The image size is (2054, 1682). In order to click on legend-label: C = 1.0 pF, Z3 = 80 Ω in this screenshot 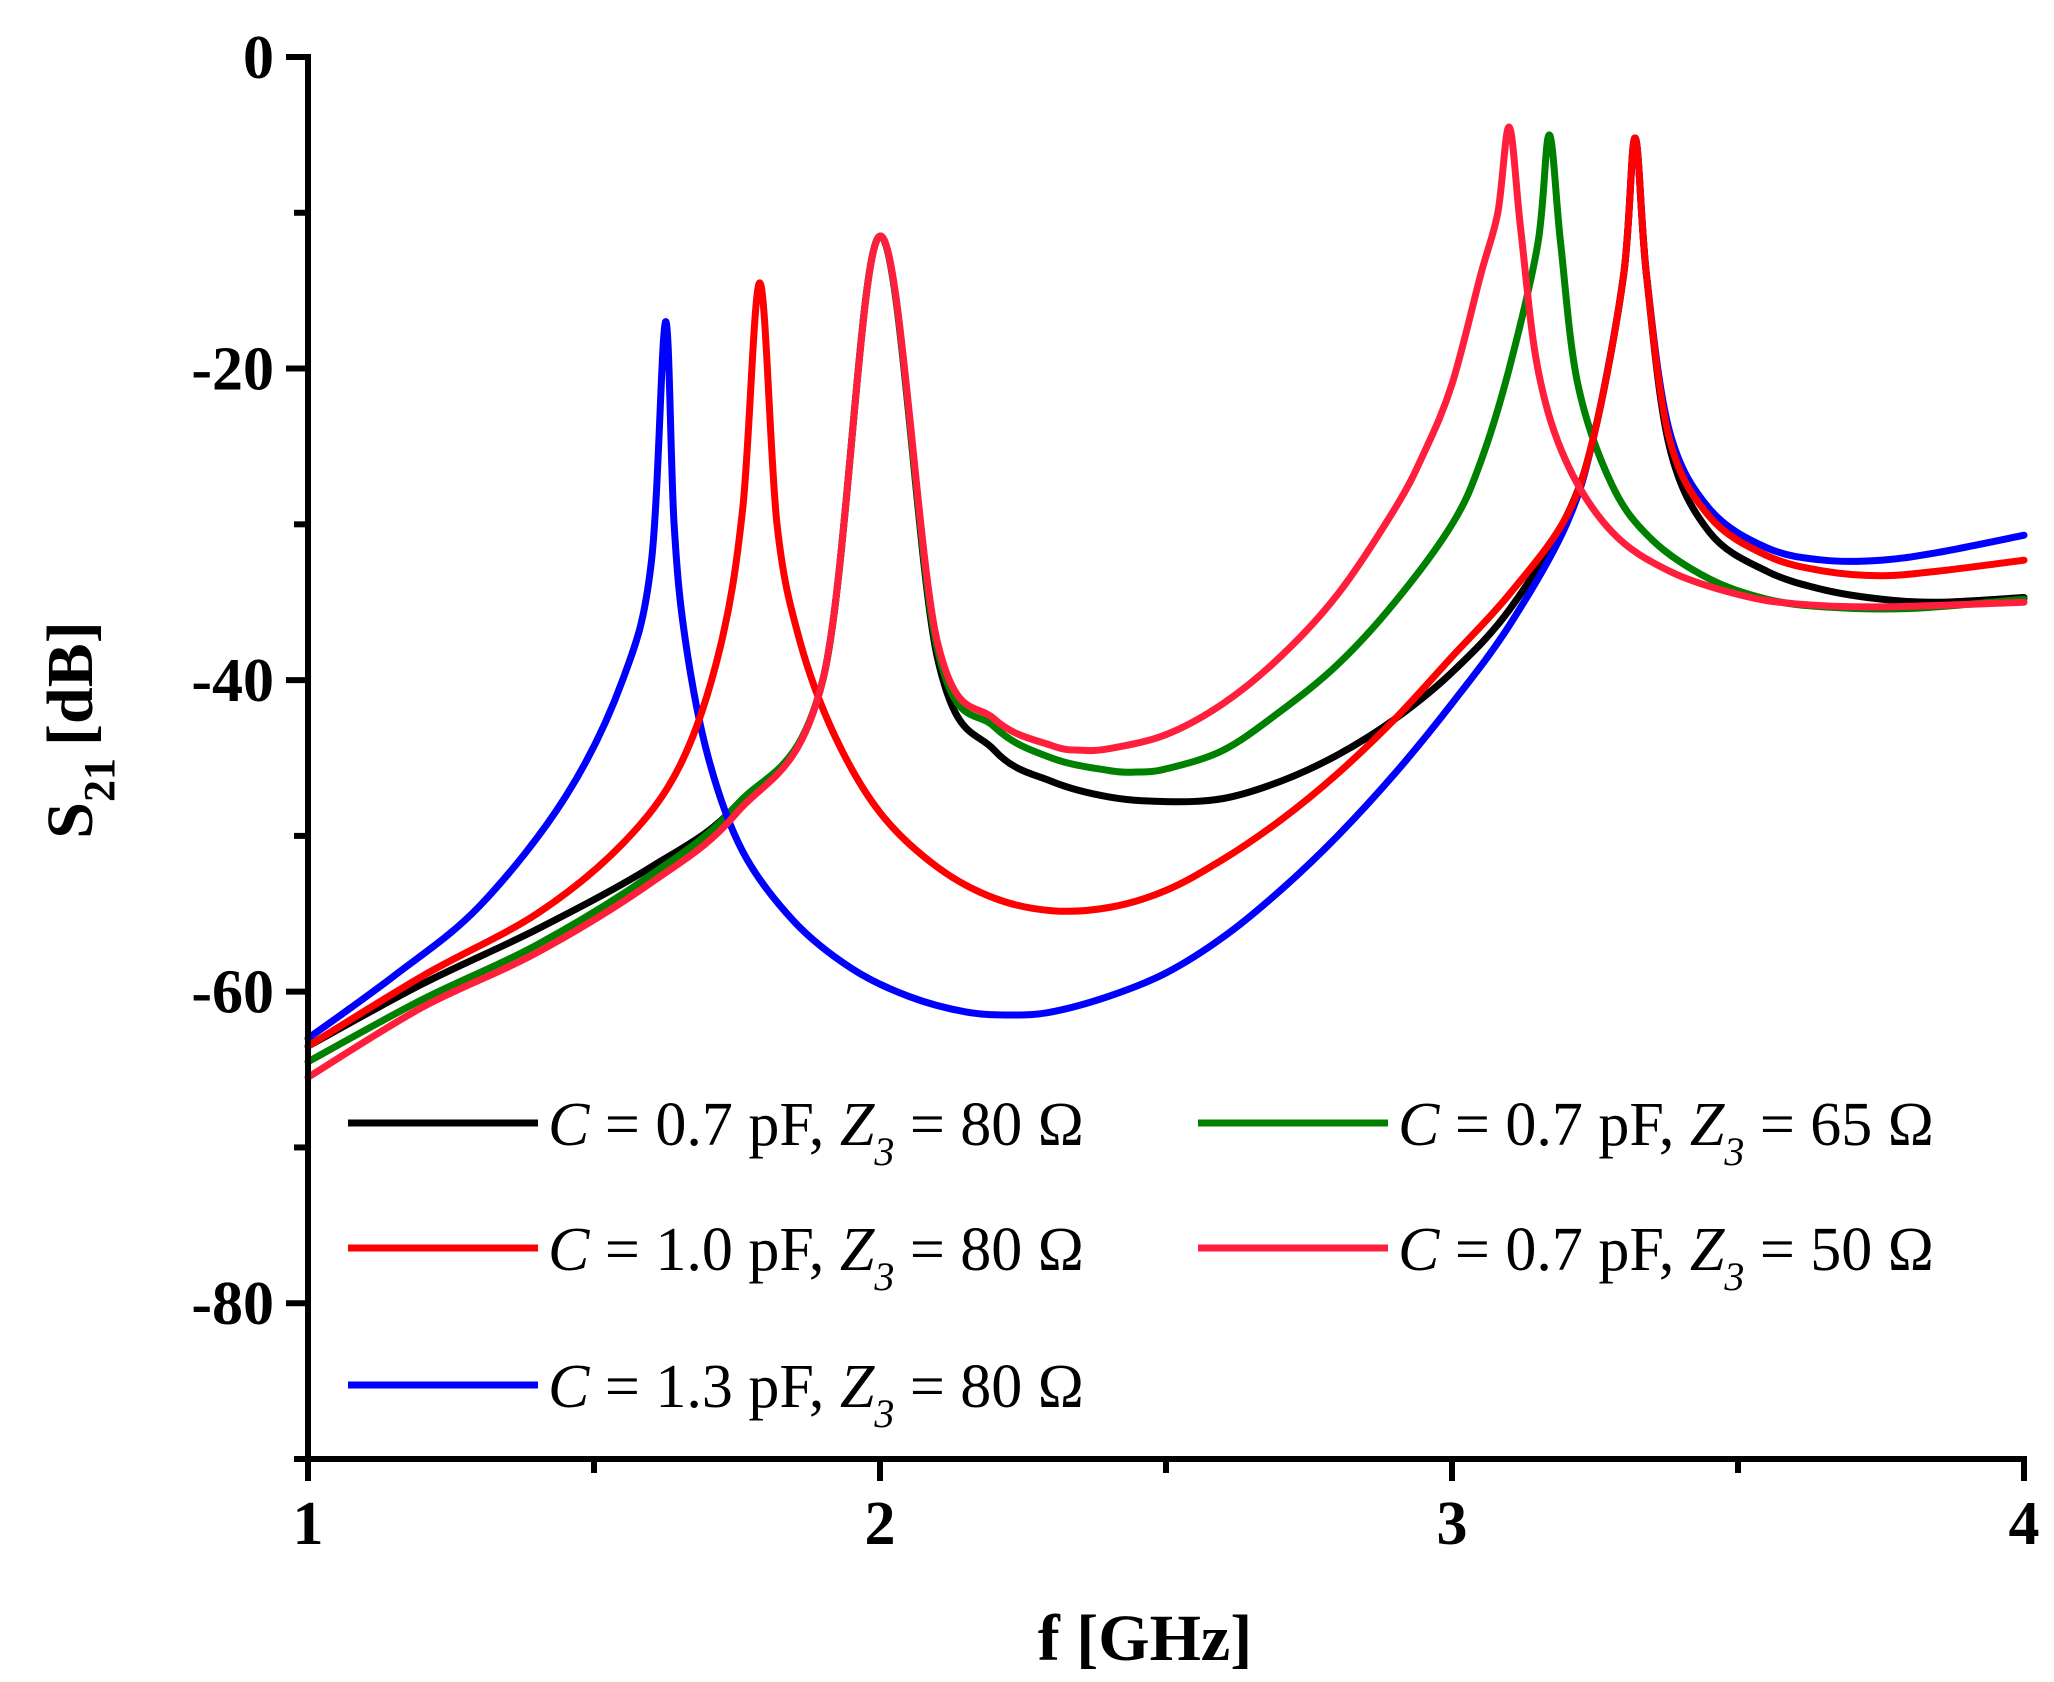, I will do `click(816, 1257)`.